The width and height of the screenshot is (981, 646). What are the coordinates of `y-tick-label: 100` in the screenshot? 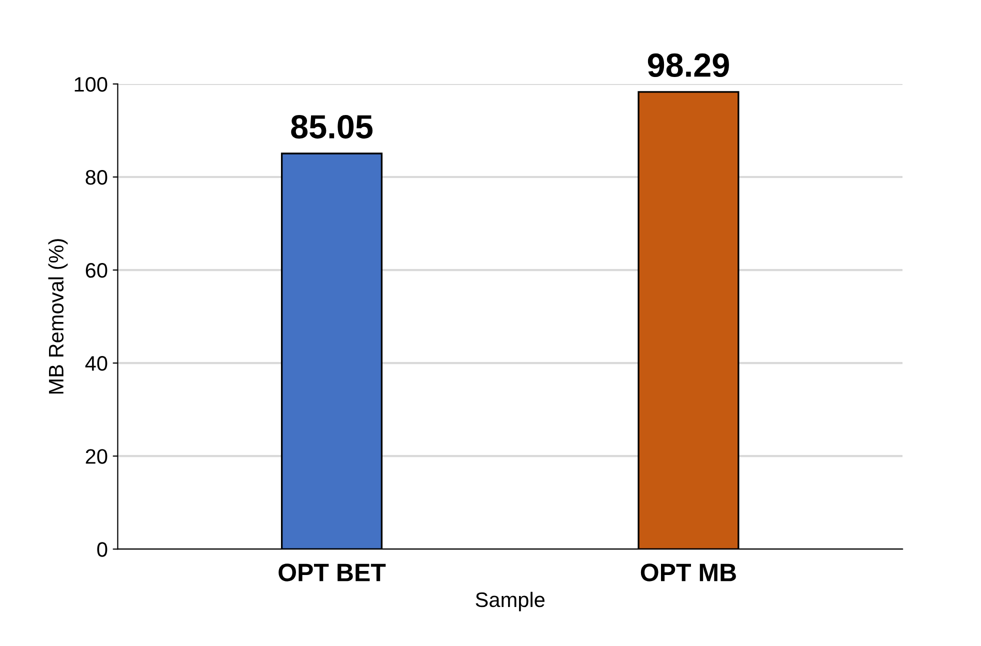 It's located at (91, 84).